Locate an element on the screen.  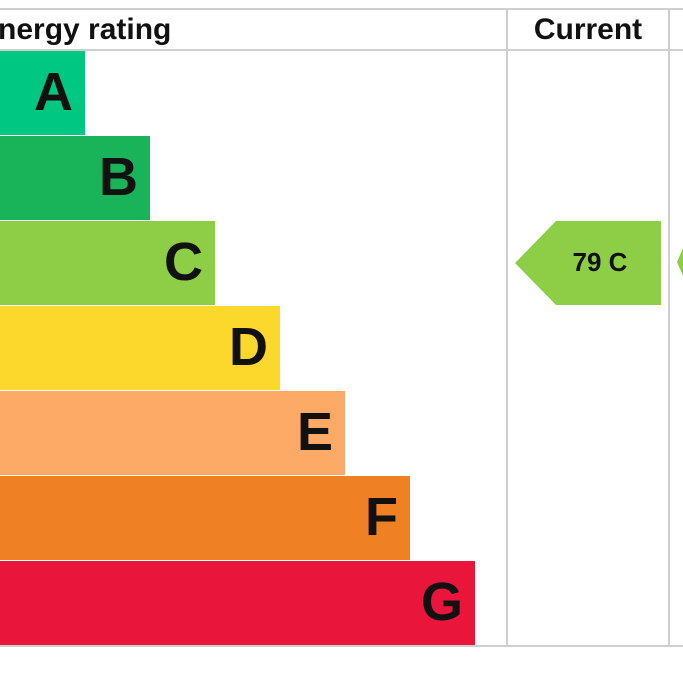
band-letter: F is located at coordinates (381, 517).